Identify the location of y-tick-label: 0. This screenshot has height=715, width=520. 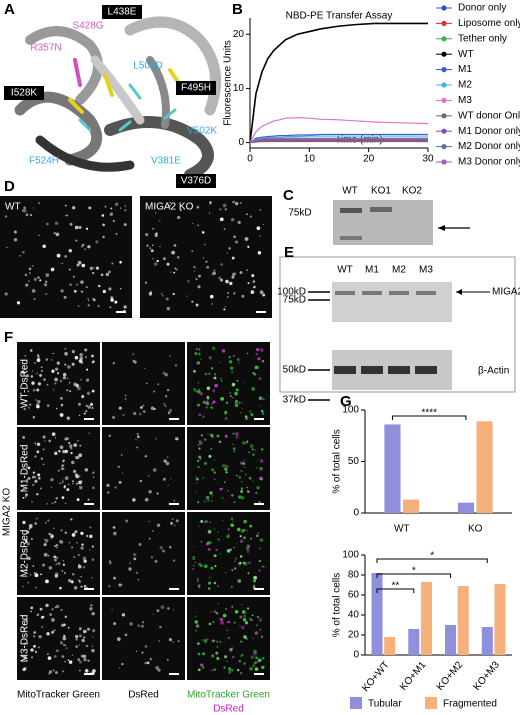
(356, 655).